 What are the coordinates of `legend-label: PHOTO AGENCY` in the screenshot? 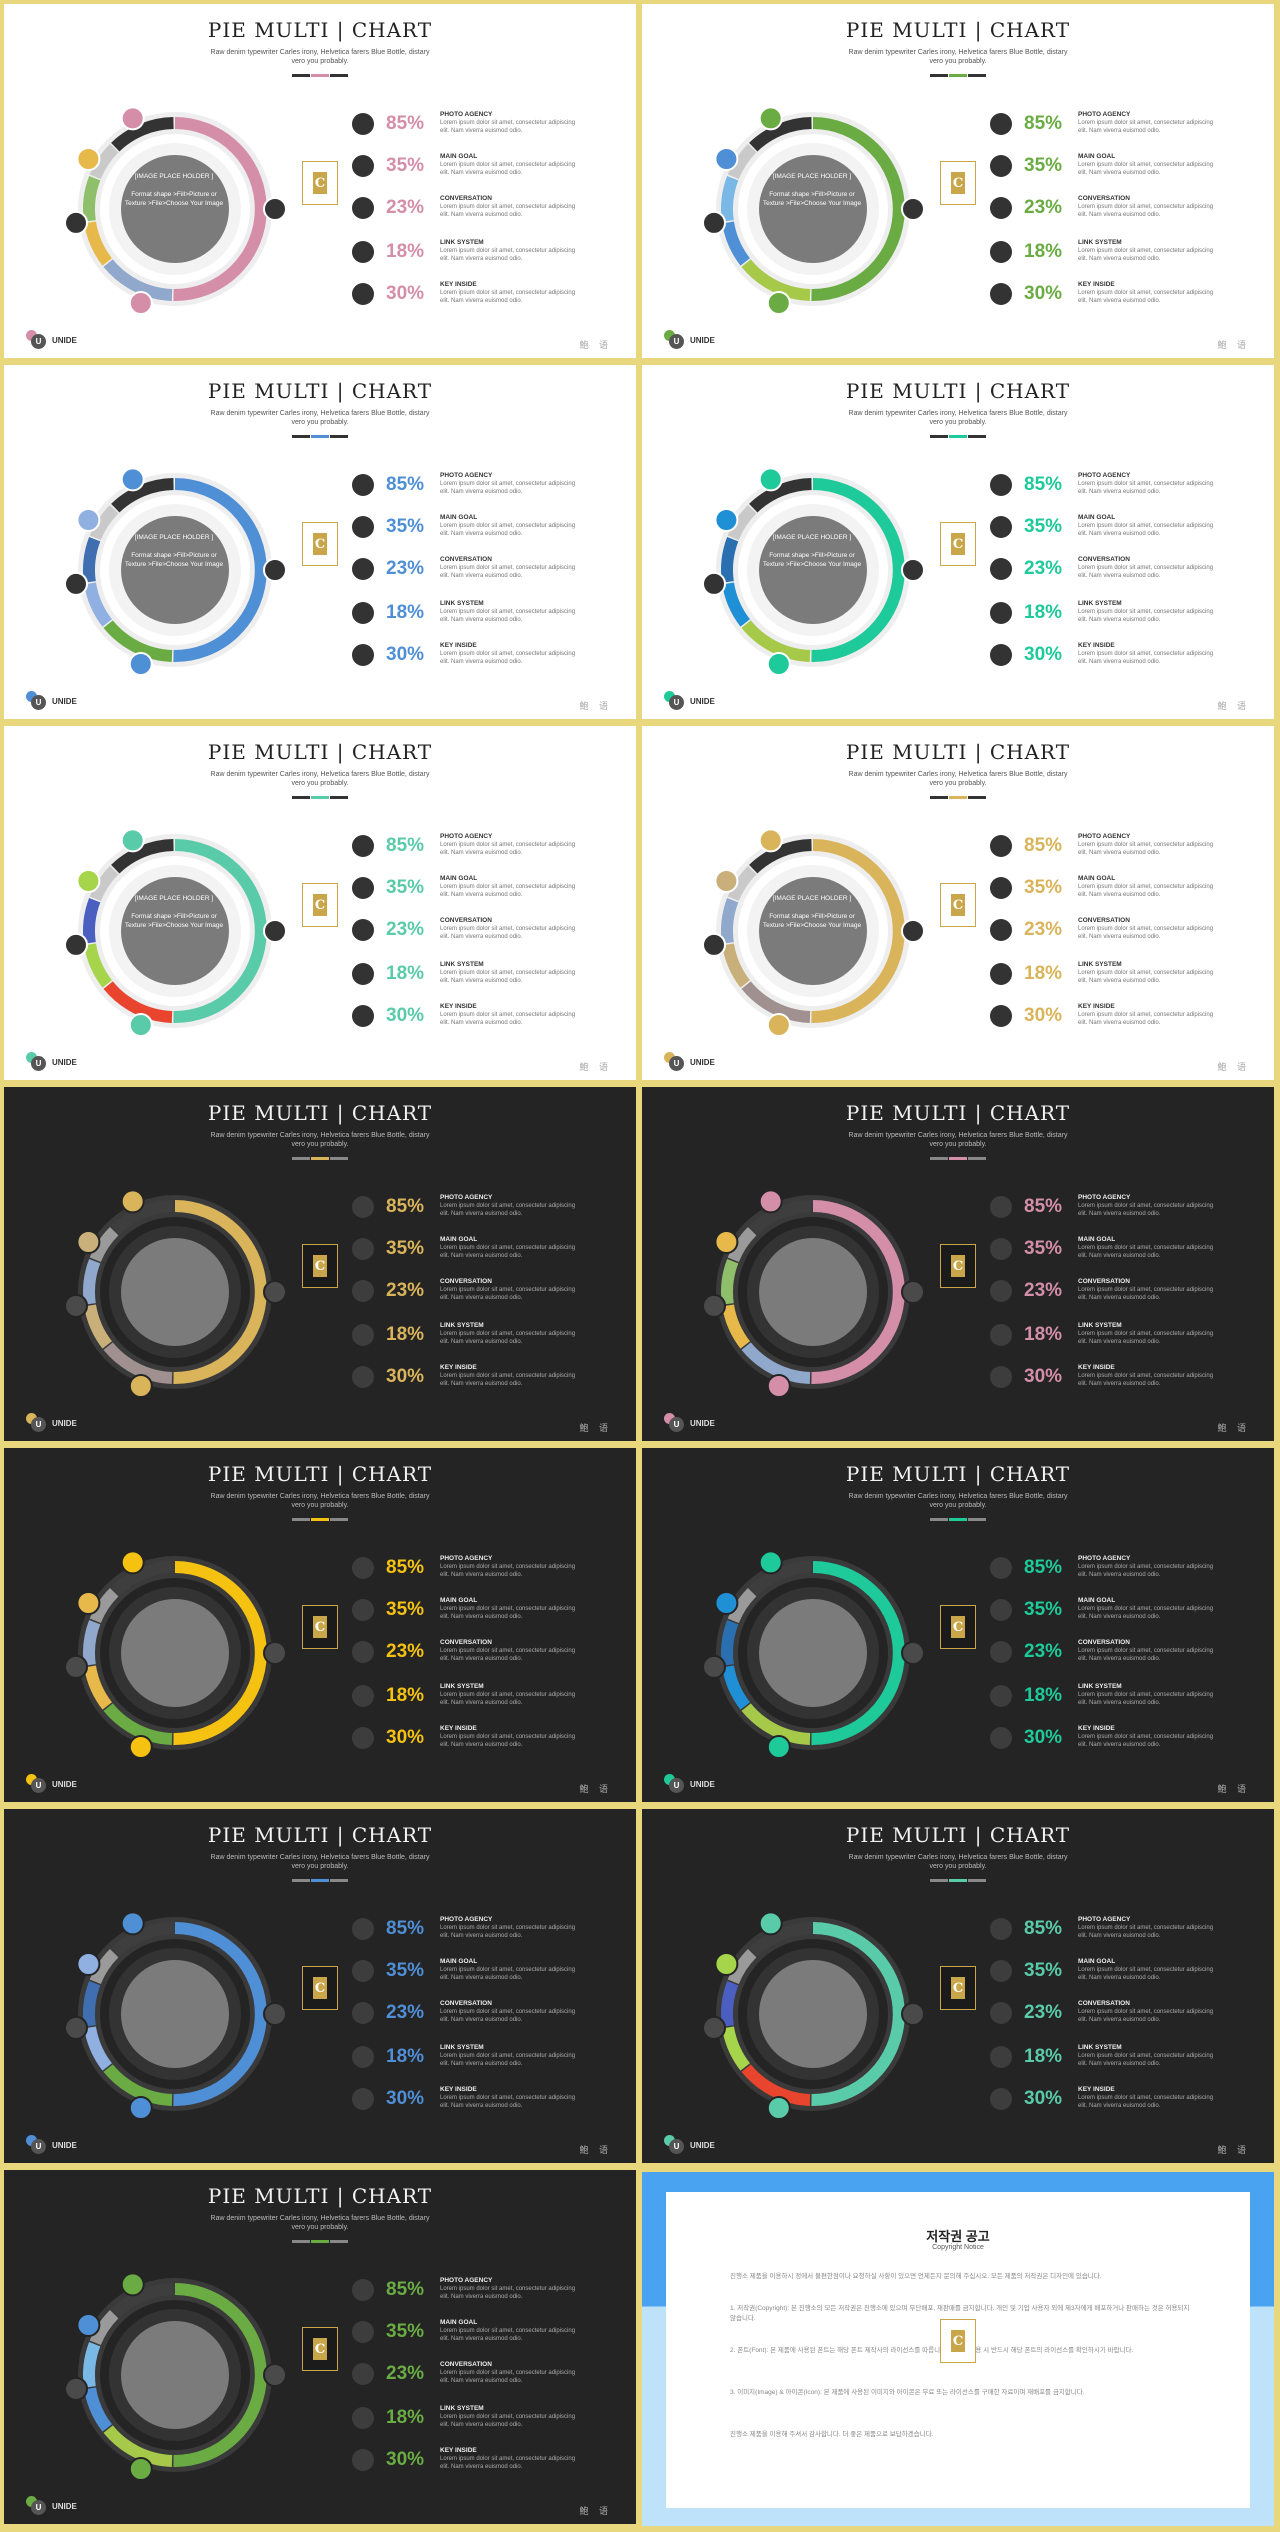 It's located at (1104, 1919).